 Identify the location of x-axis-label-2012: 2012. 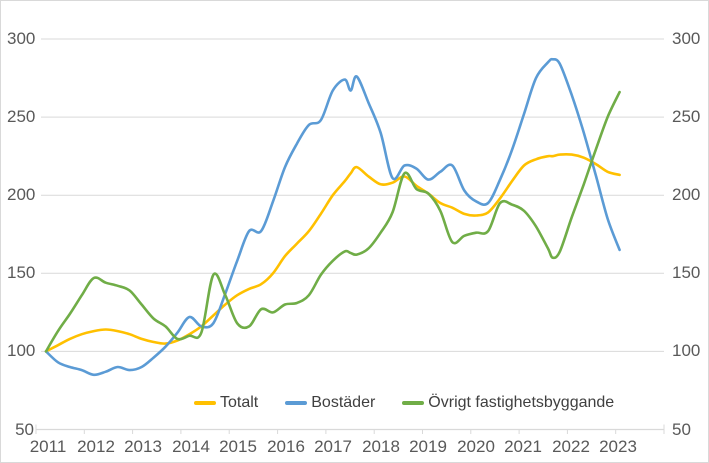
(96, 446).